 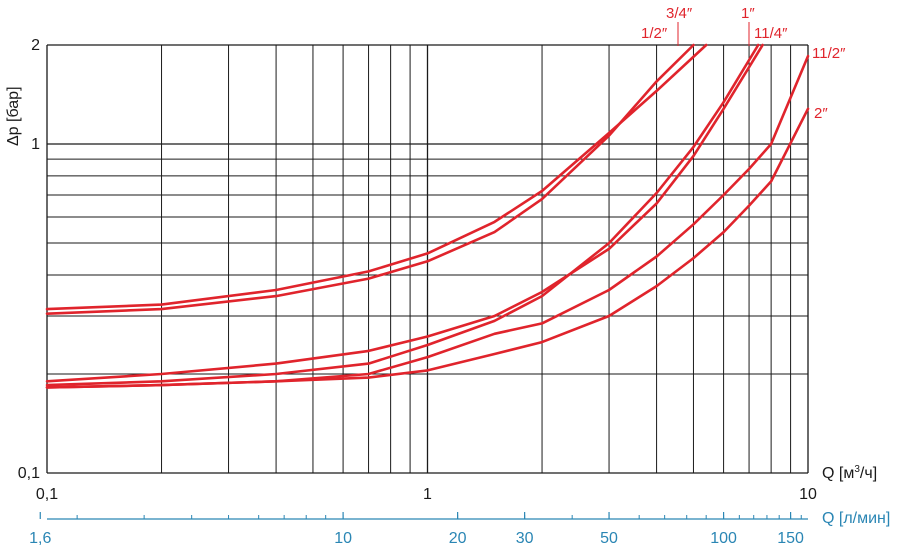 What do you see at coordinates (525, 538) in the screenshot?
I see `x2-tick-label: 30` at bounding box center [525, 538].